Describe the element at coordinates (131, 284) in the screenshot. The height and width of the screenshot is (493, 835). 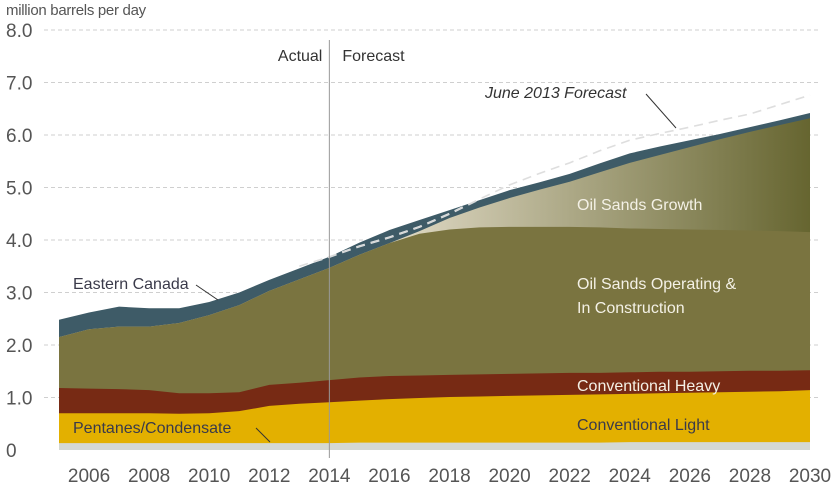
I see `annotation-eastern-canada: Eastern Canada` at that location.